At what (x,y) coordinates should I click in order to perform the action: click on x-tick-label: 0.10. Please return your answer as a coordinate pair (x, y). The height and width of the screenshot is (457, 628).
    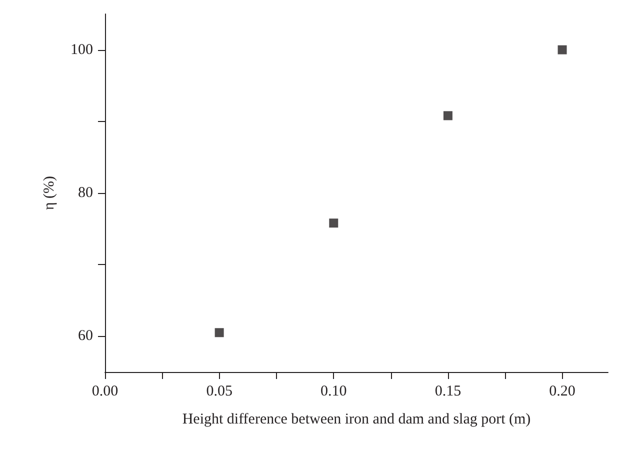
    Looking at the image, I should click on (333, 392).